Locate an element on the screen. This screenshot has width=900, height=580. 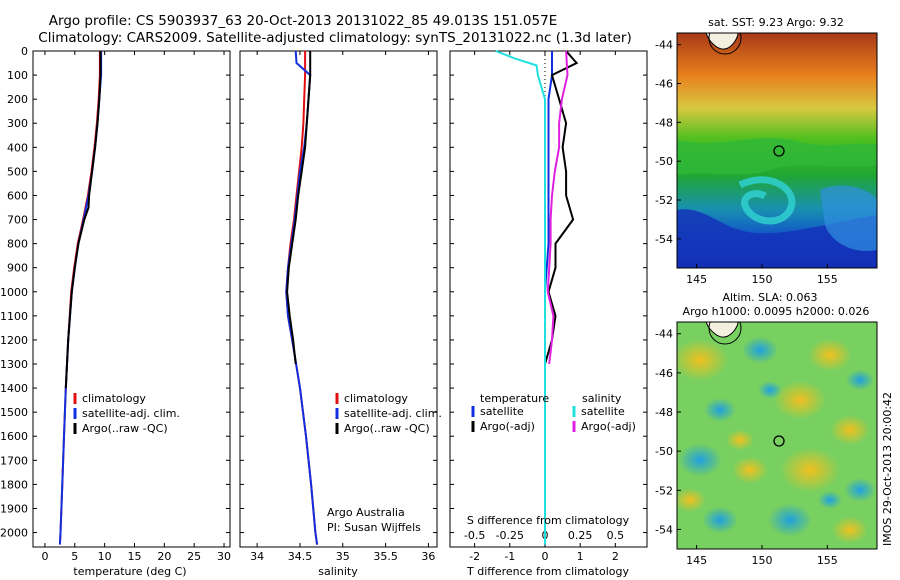
legend-title-temperature: temperature is located at coordinates (514, 398).